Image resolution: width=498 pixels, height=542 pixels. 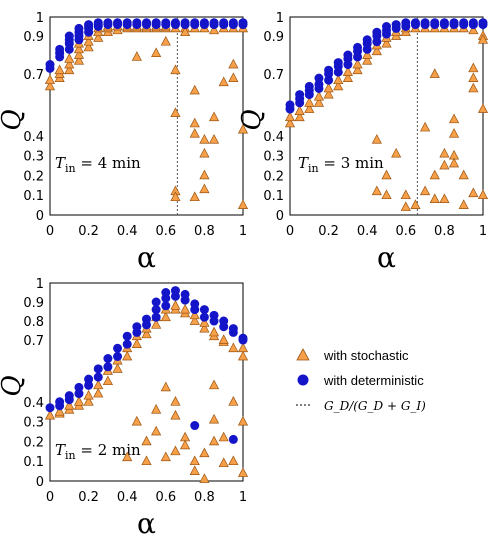 I want to click on plot-frame, so click(x=146, y=116).